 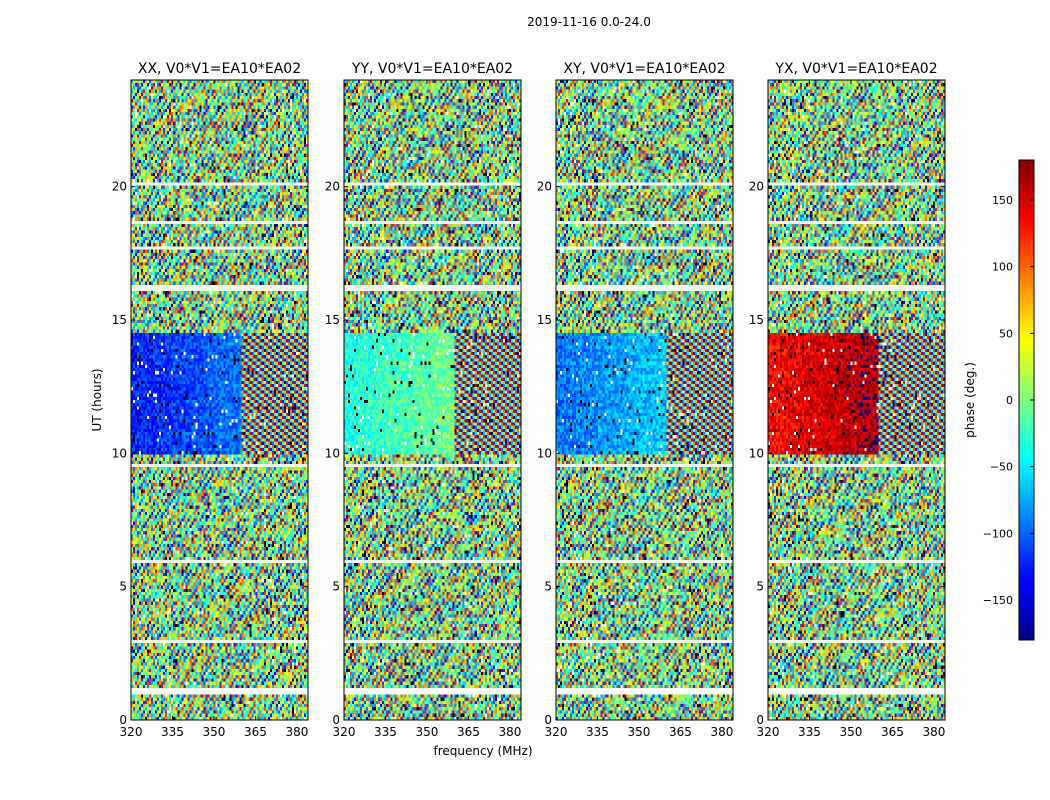 What do you see at coordinates (1002, 267) in the screenshot?
I see `colorbar-tick-label: 100` at bounding box center [1002, 267].